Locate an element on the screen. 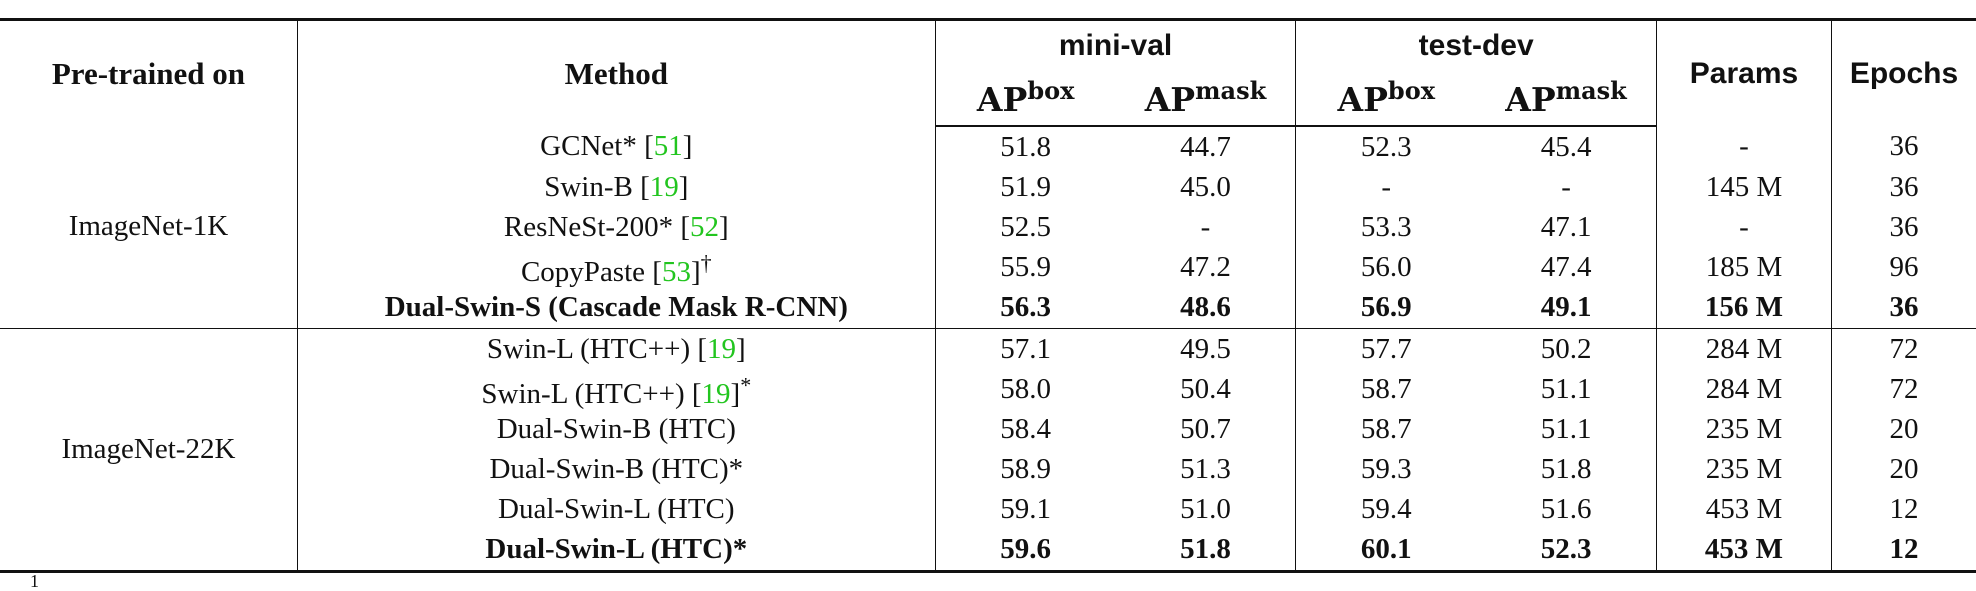 The height and width of the screenshot is (591, 1976). testdev-ap-box-cell: 60.1 is located at coordinates (1386, 551).